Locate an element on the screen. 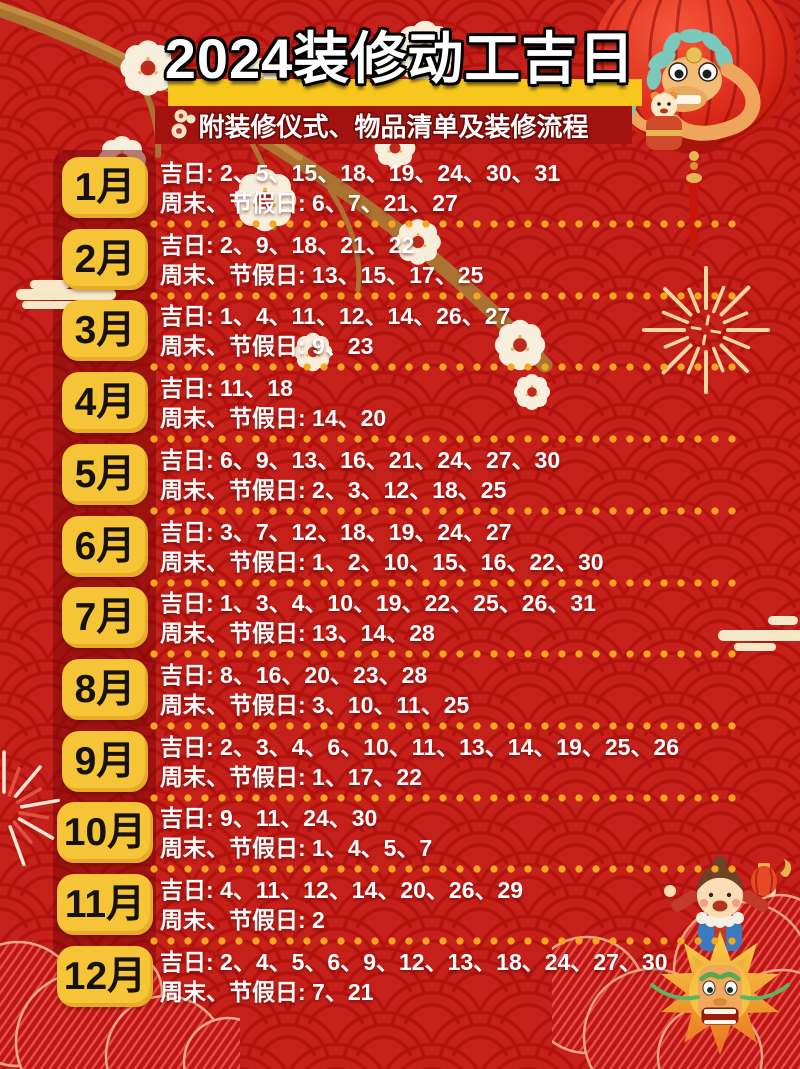  weekend-days-line: 周末、节假日: 7、21 is located at coordinates (267, 992).